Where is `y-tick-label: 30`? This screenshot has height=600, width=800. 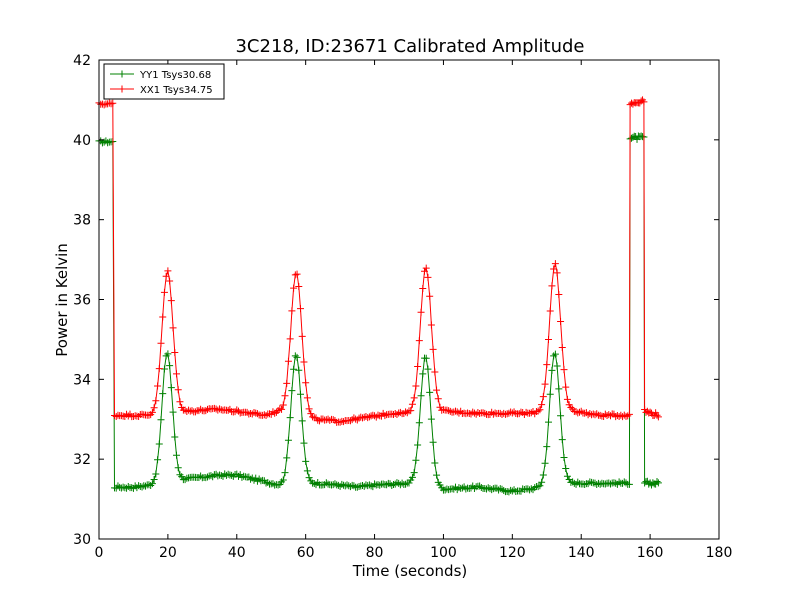
y-tick-label: 30 is located at coordinates (82, 540).